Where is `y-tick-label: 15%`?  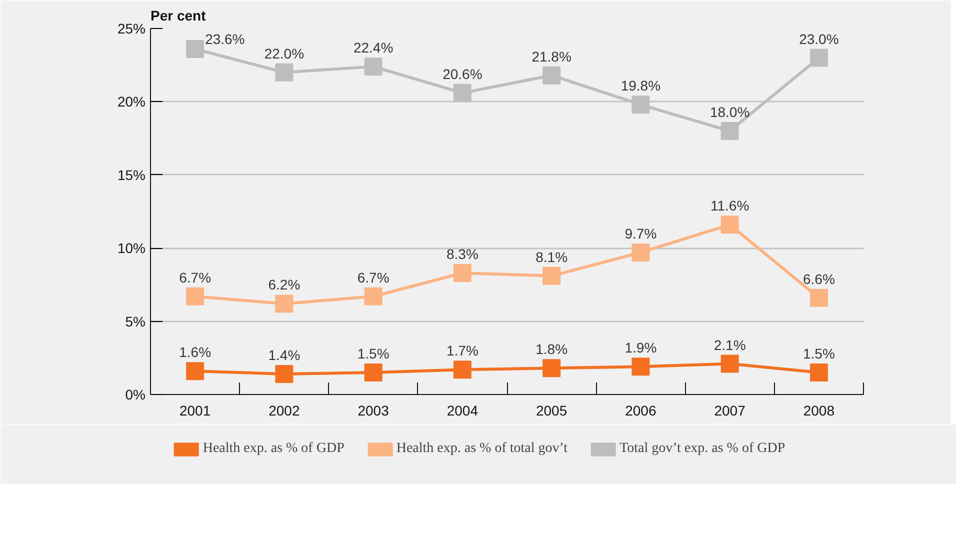
y-tick-label: 15% is located at coordinates (131, 174).